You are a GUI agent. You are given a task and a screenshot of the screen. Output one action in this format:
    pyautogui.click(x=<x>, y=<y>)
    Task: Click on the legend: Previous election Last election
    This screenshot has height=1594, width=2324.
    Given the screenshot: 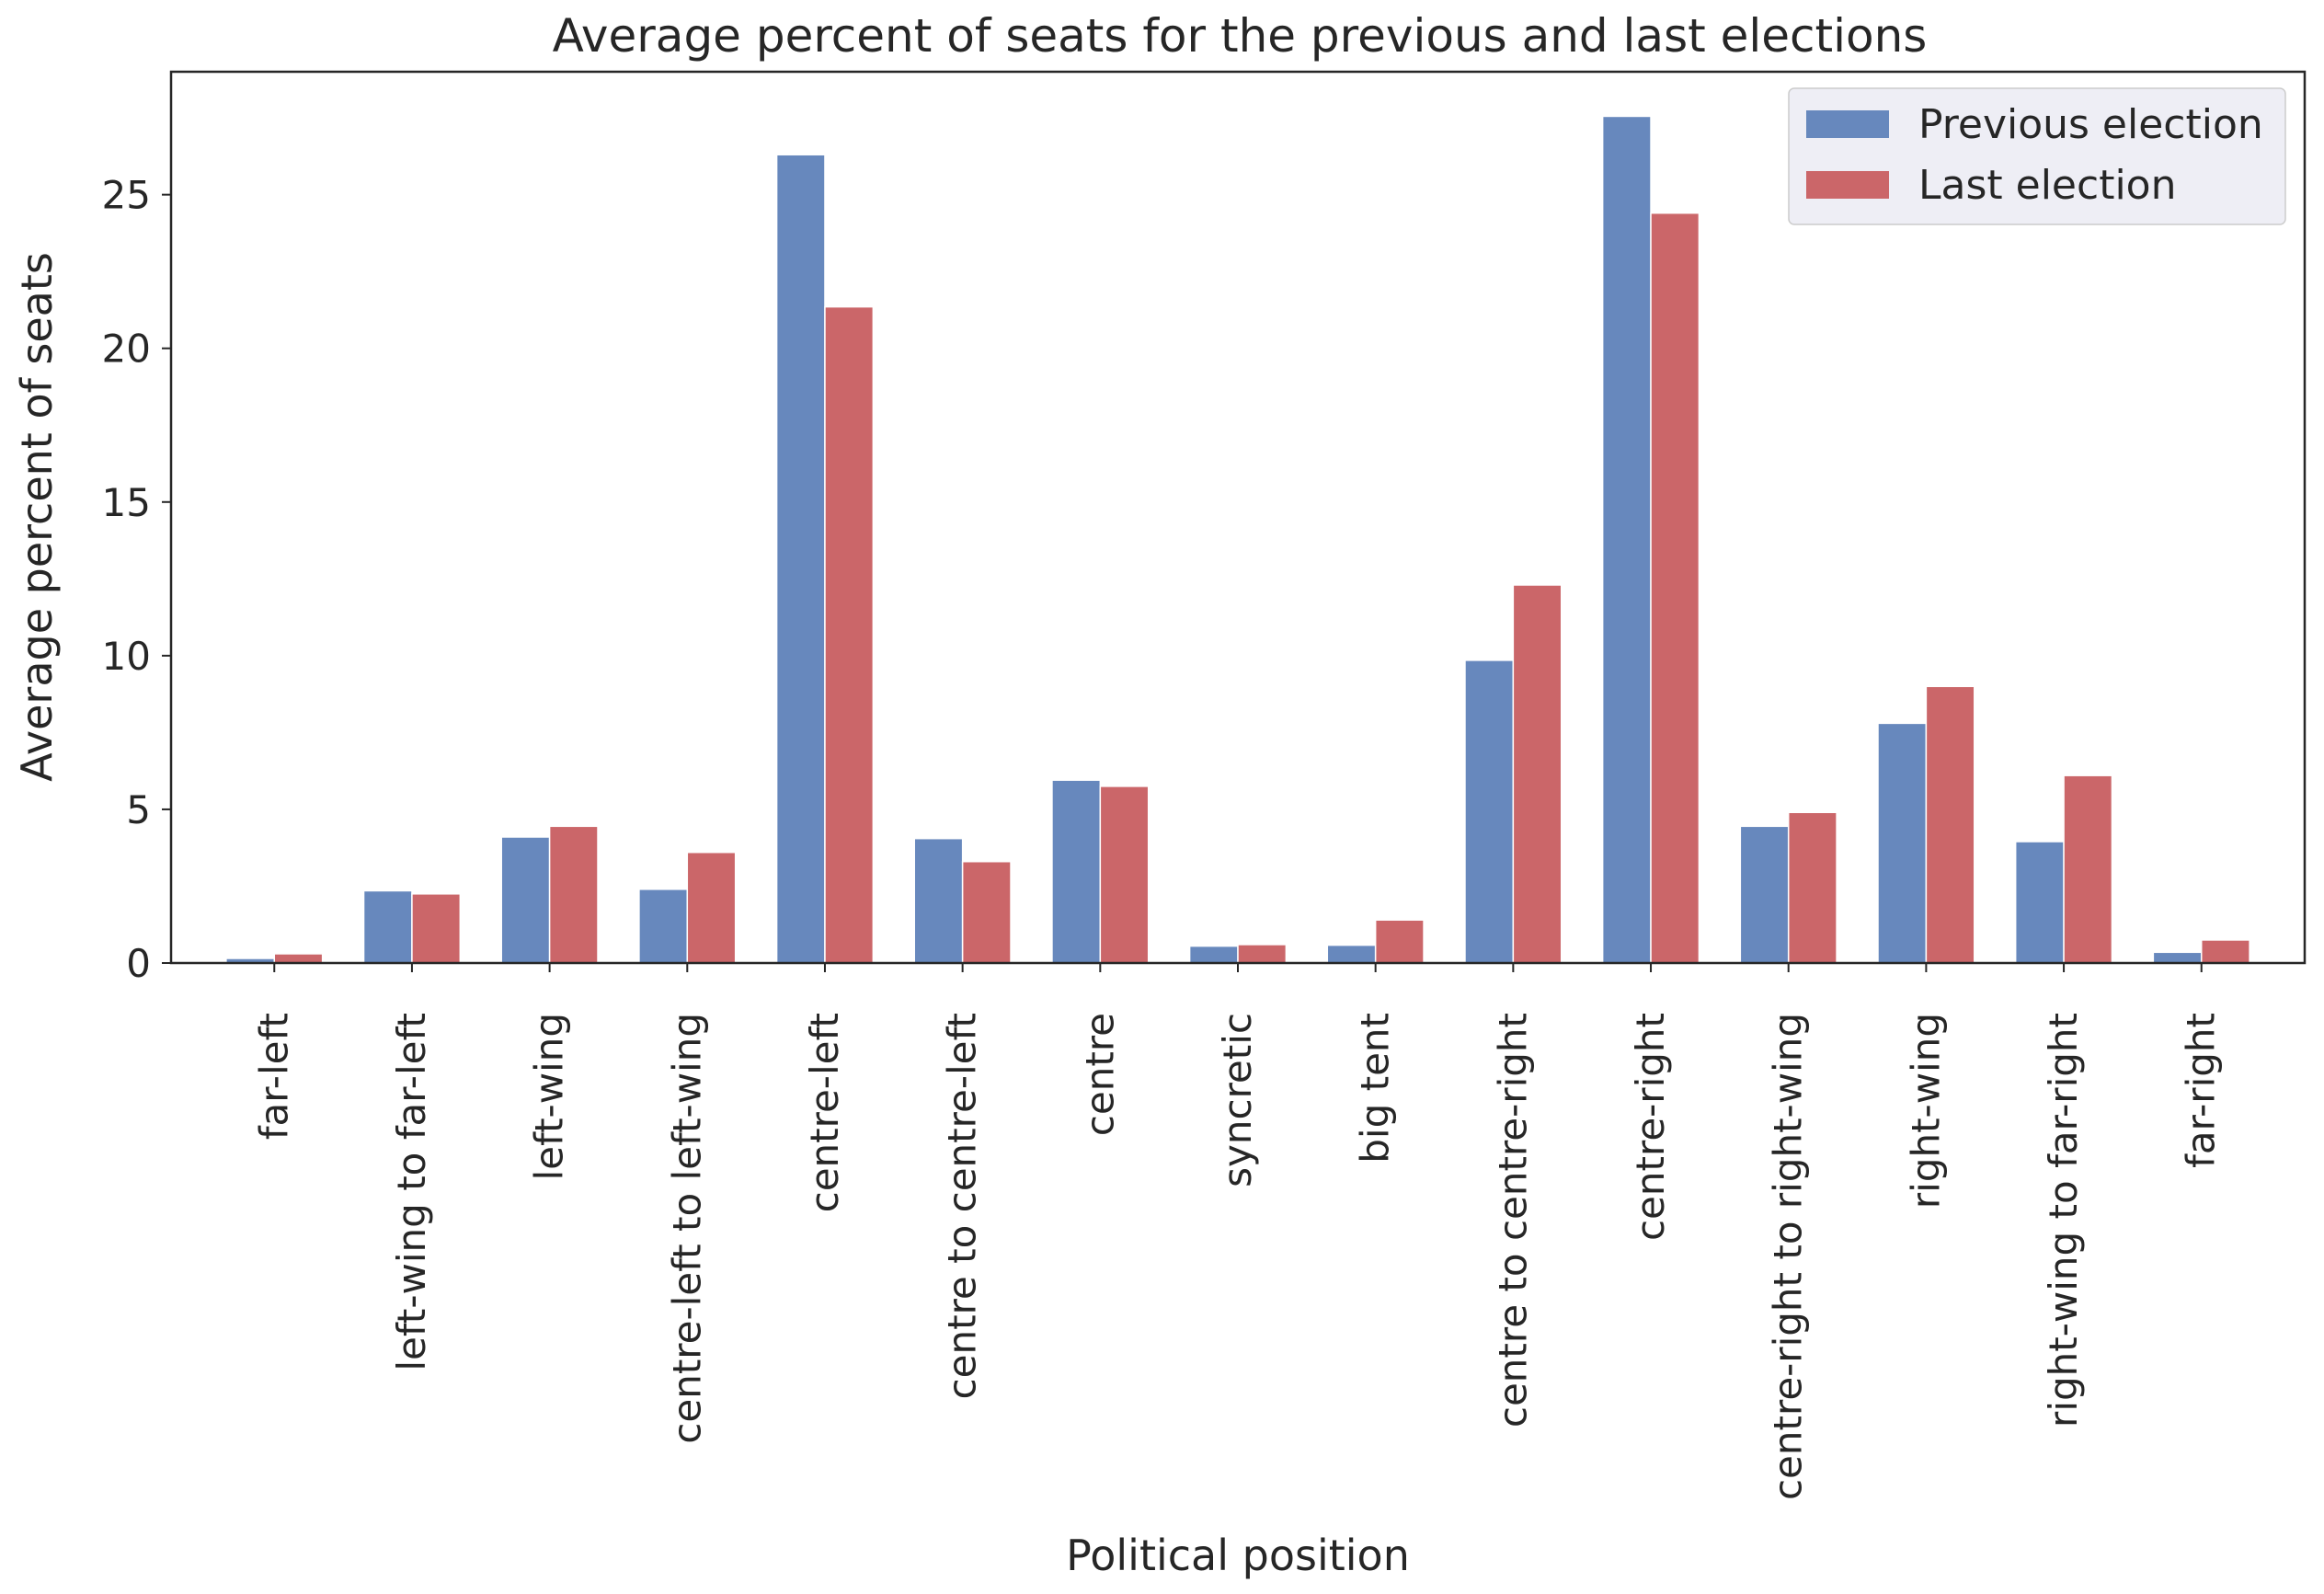 What is the action you would take?
    pyautogui.click(x=2037, y=156)
    